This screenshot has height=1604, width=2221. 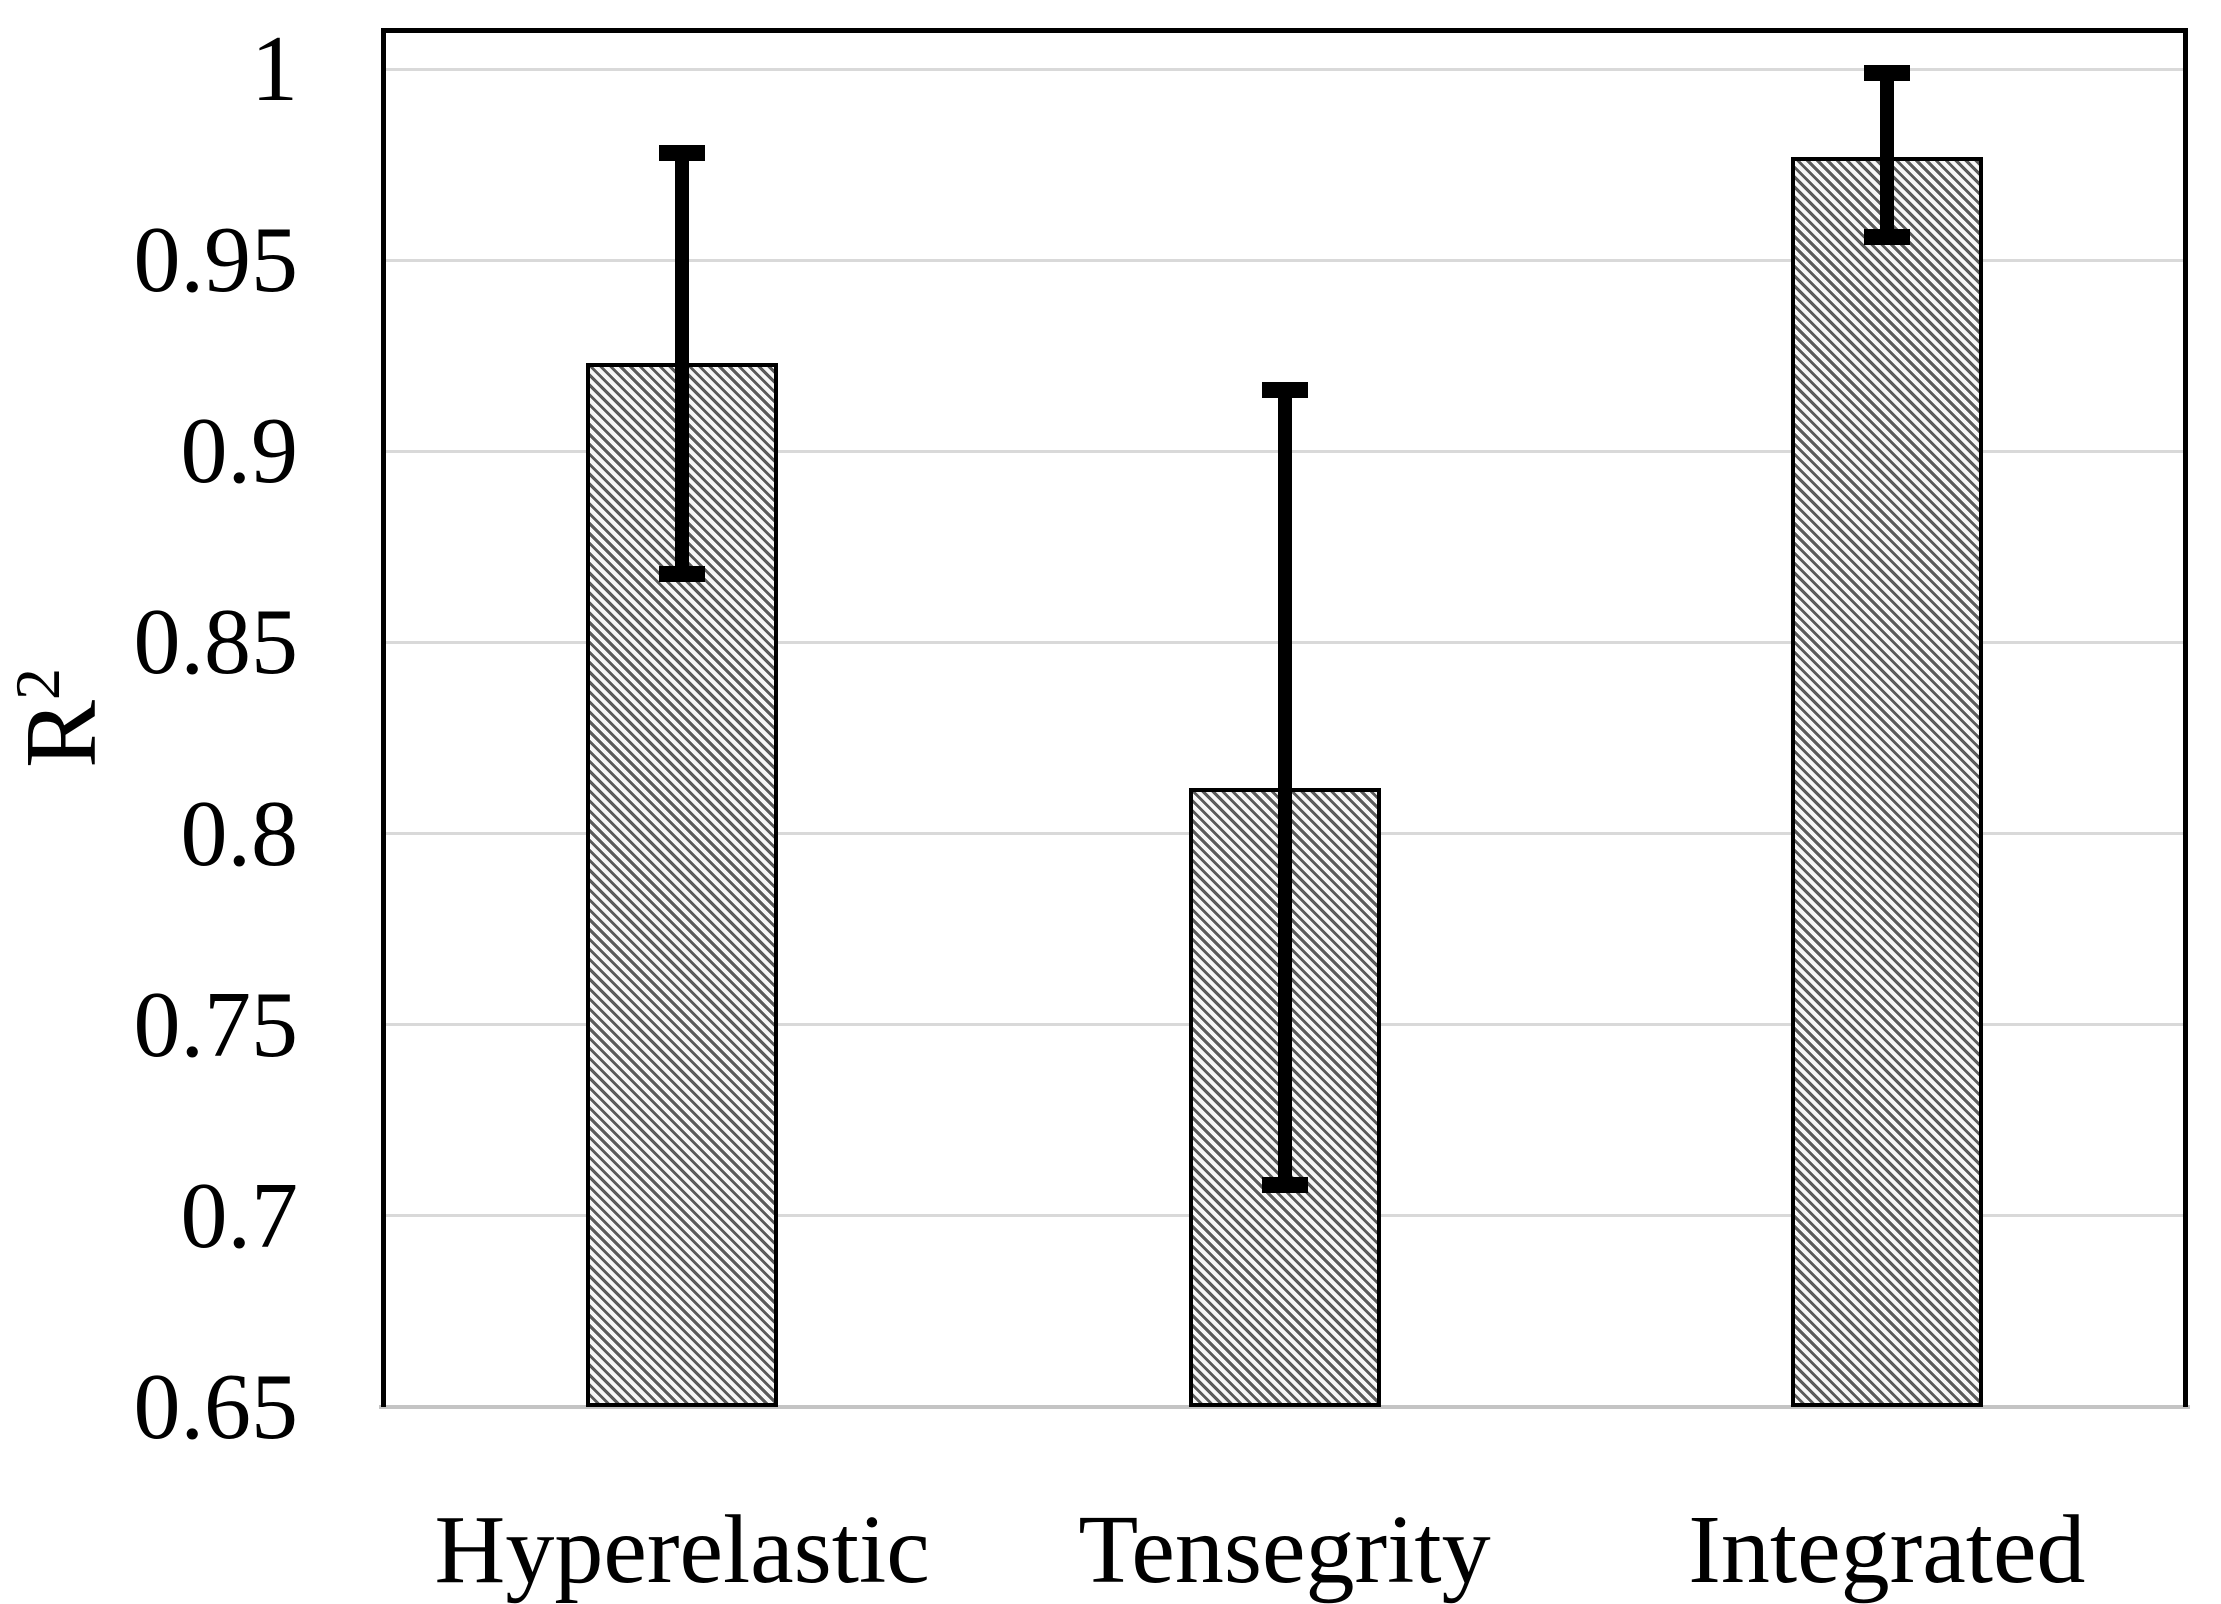 I want to click on bar-integrated, so click(x=1886, y=781).